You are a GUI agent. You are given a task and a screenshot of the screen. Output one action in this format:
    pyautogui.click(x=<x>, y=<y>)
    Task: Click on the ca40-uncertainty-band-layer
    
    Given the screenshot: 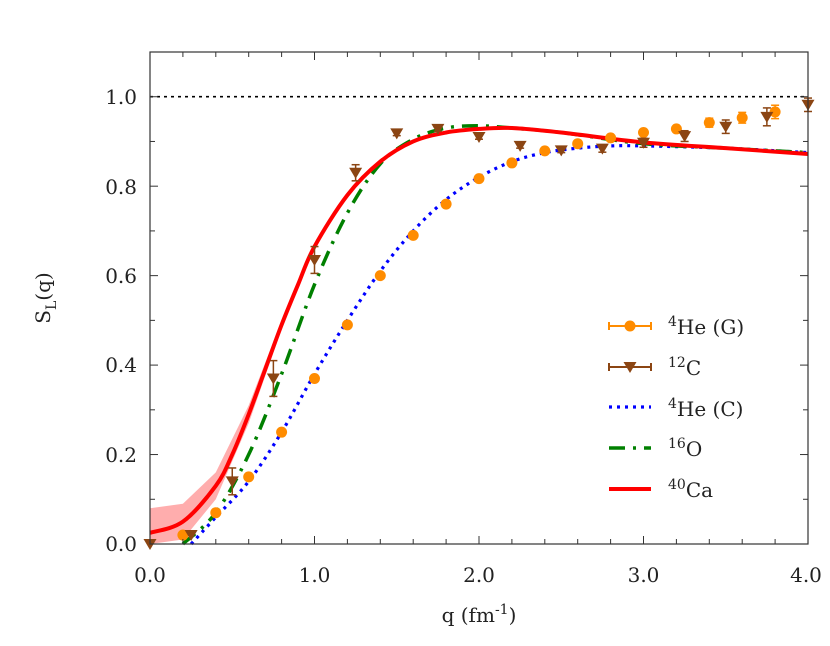 What is the action you would take?
    pyautogui.click(x=216, y=432)
    